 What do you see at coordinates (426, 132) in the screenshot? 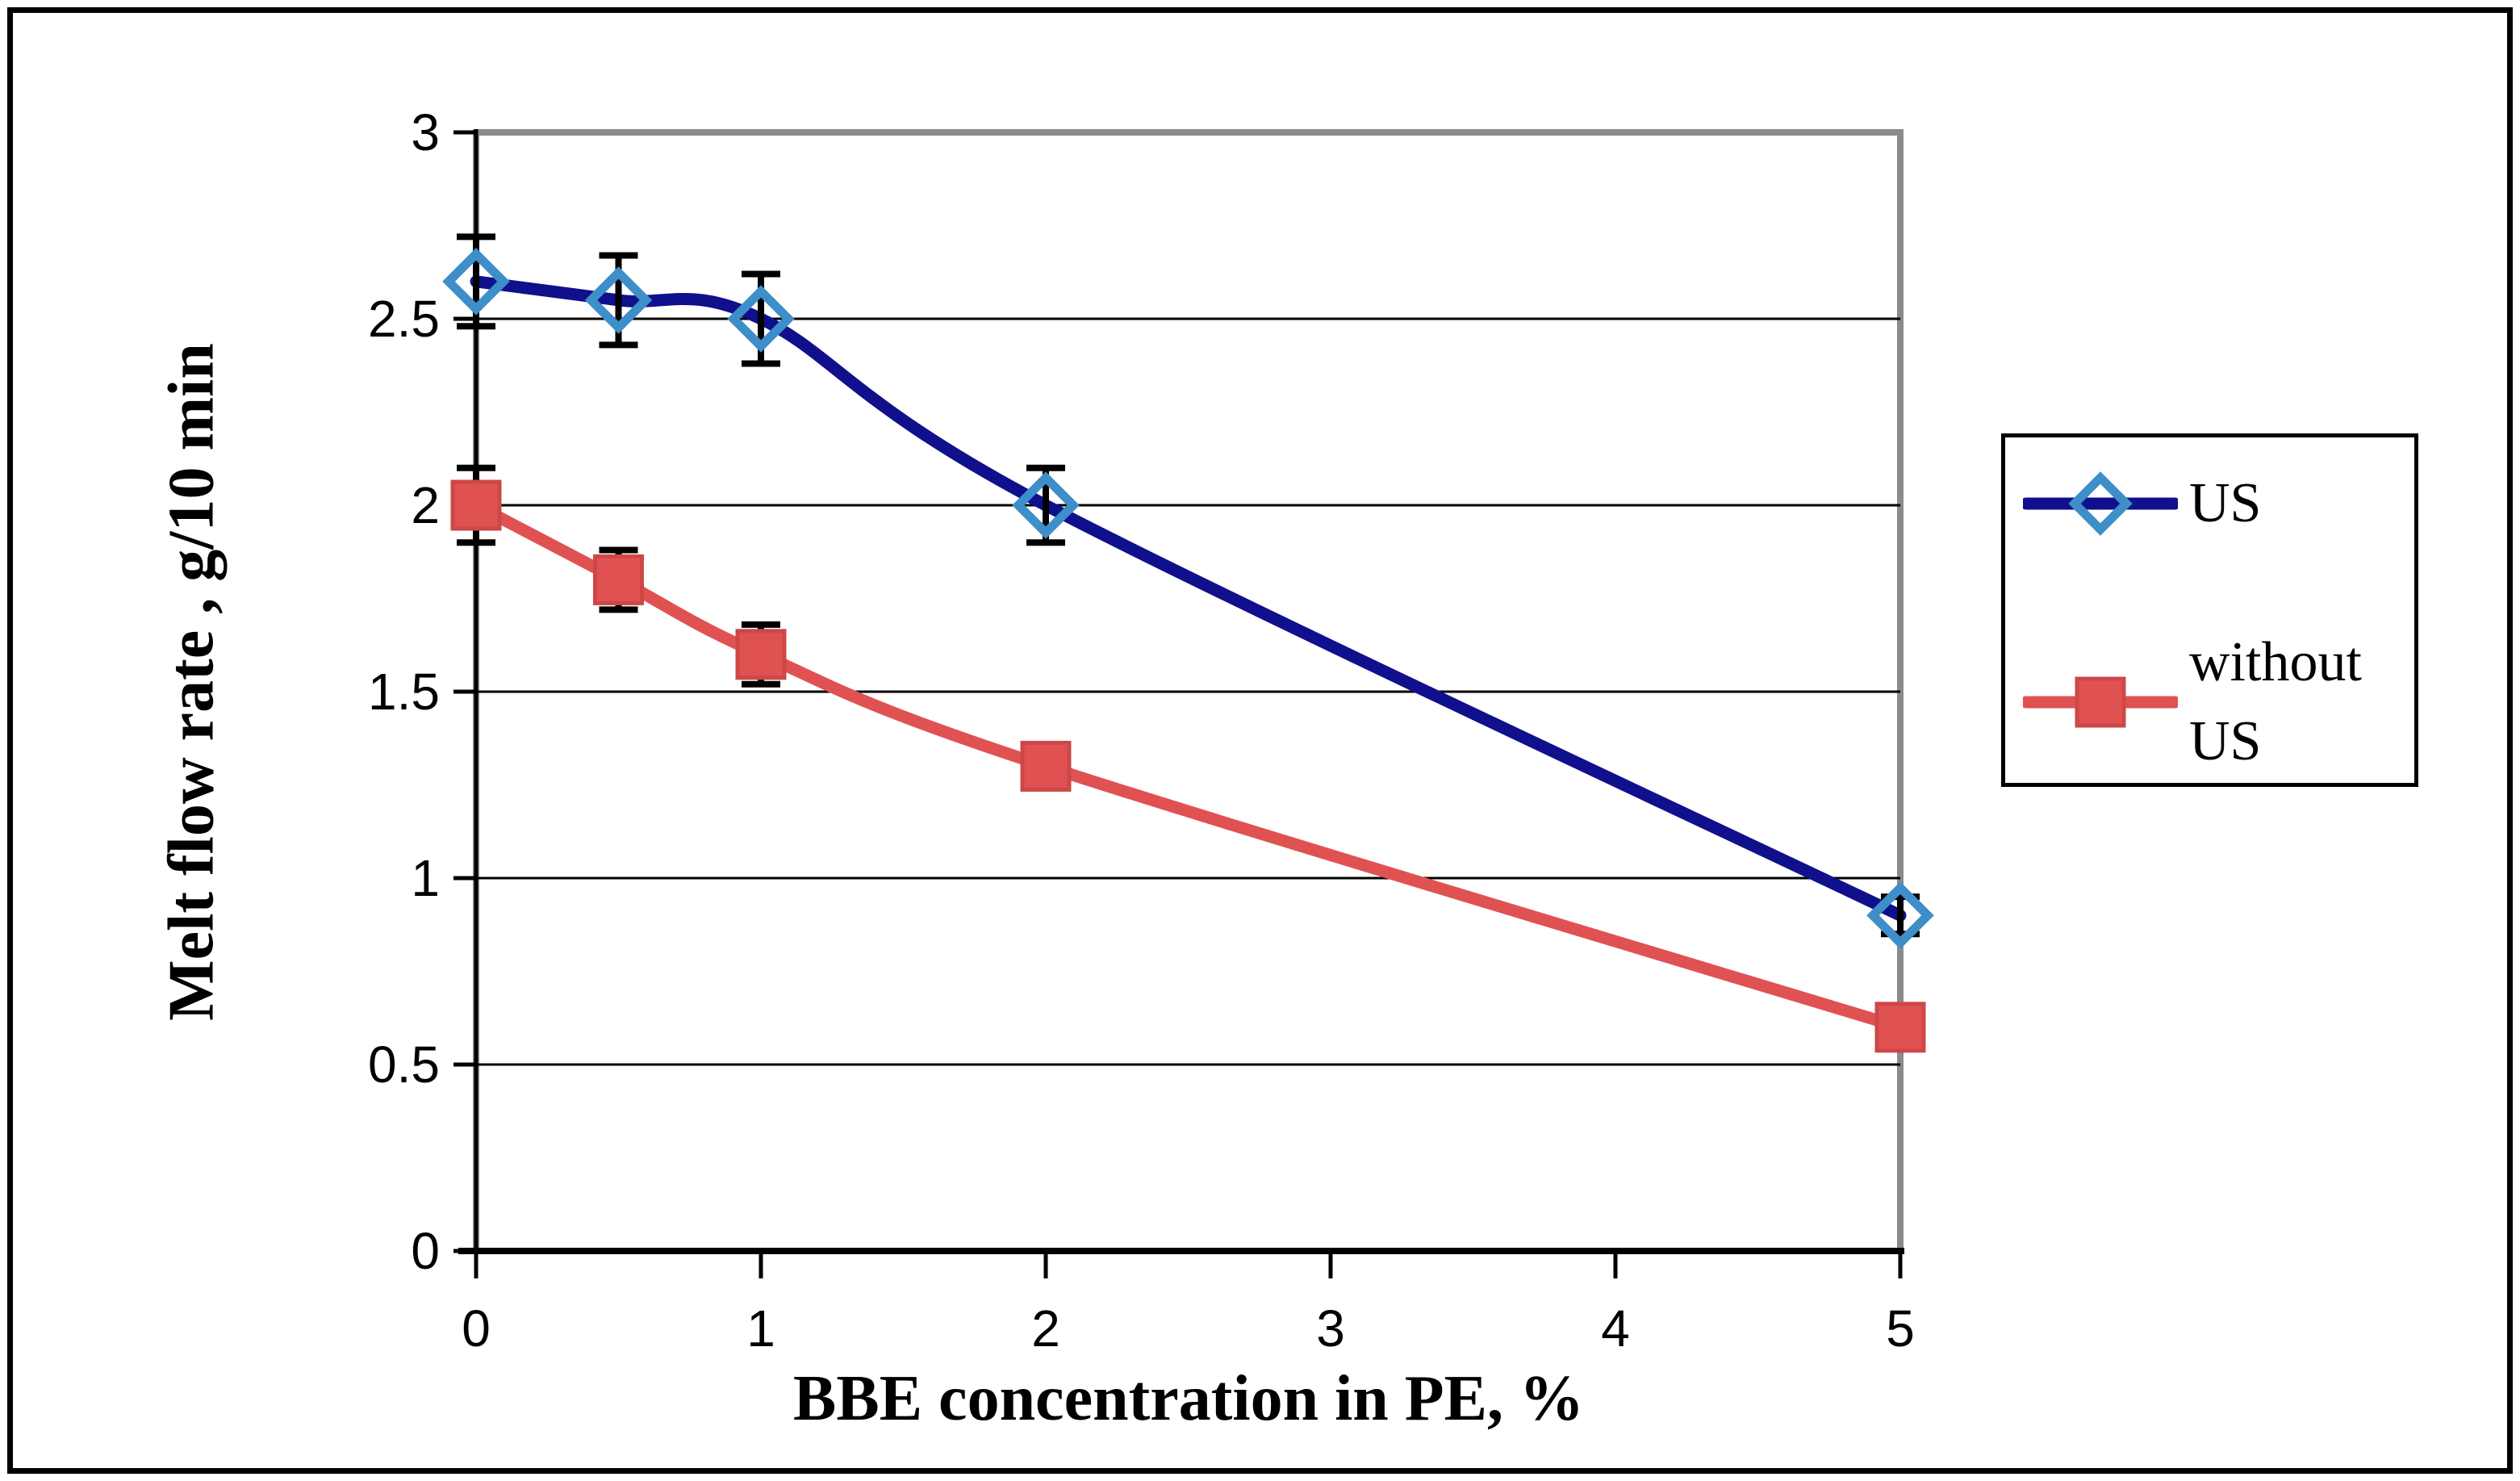
I see `y-tick-label-3: 3` at bounding box center [426, 132].